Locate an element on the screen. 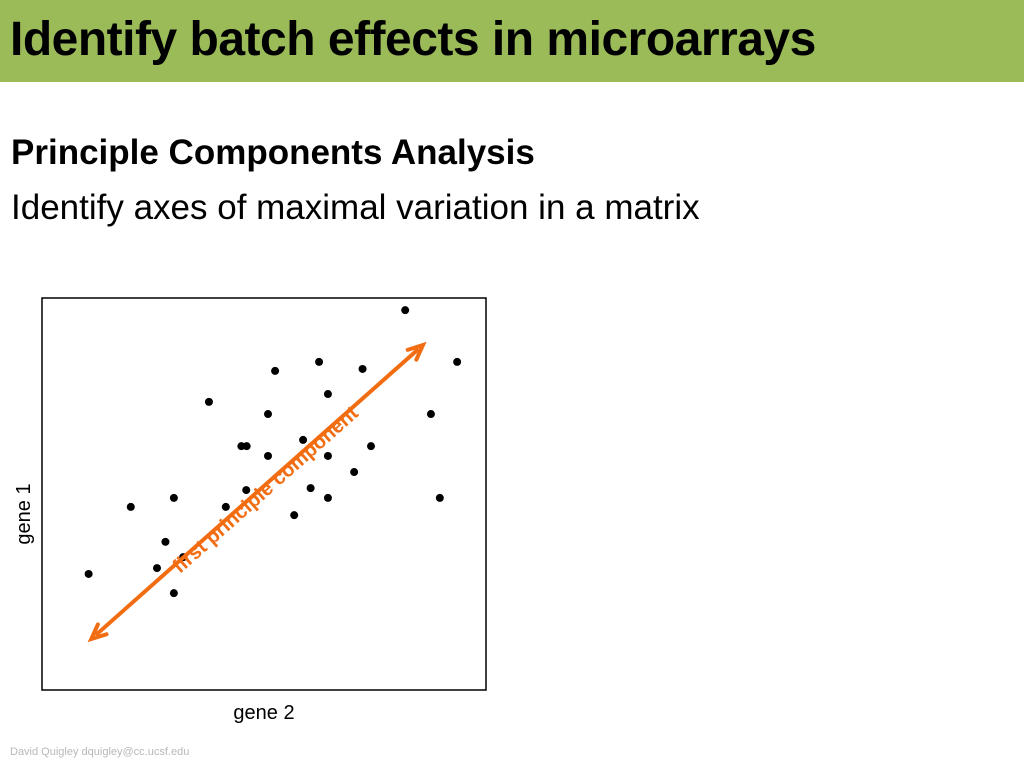 The image size is (1024, 768). principal-component-arrow is located at coordinates (257, 492).